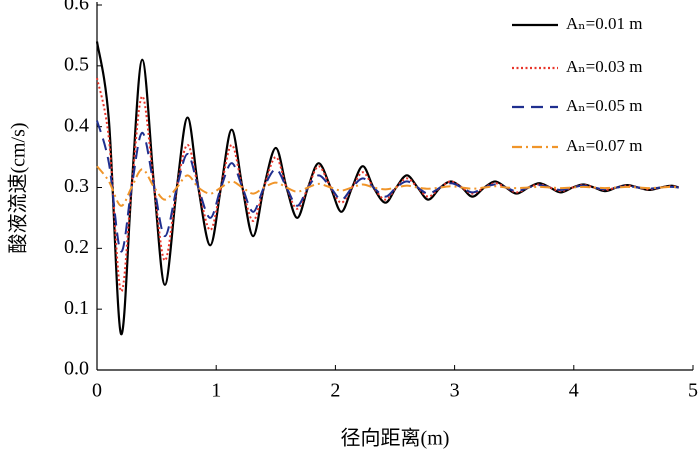 The image size is (700, 456). Describe the element at coordinates (216, 391) in the screenshot. I see `x-tick-label: 1` at that location.